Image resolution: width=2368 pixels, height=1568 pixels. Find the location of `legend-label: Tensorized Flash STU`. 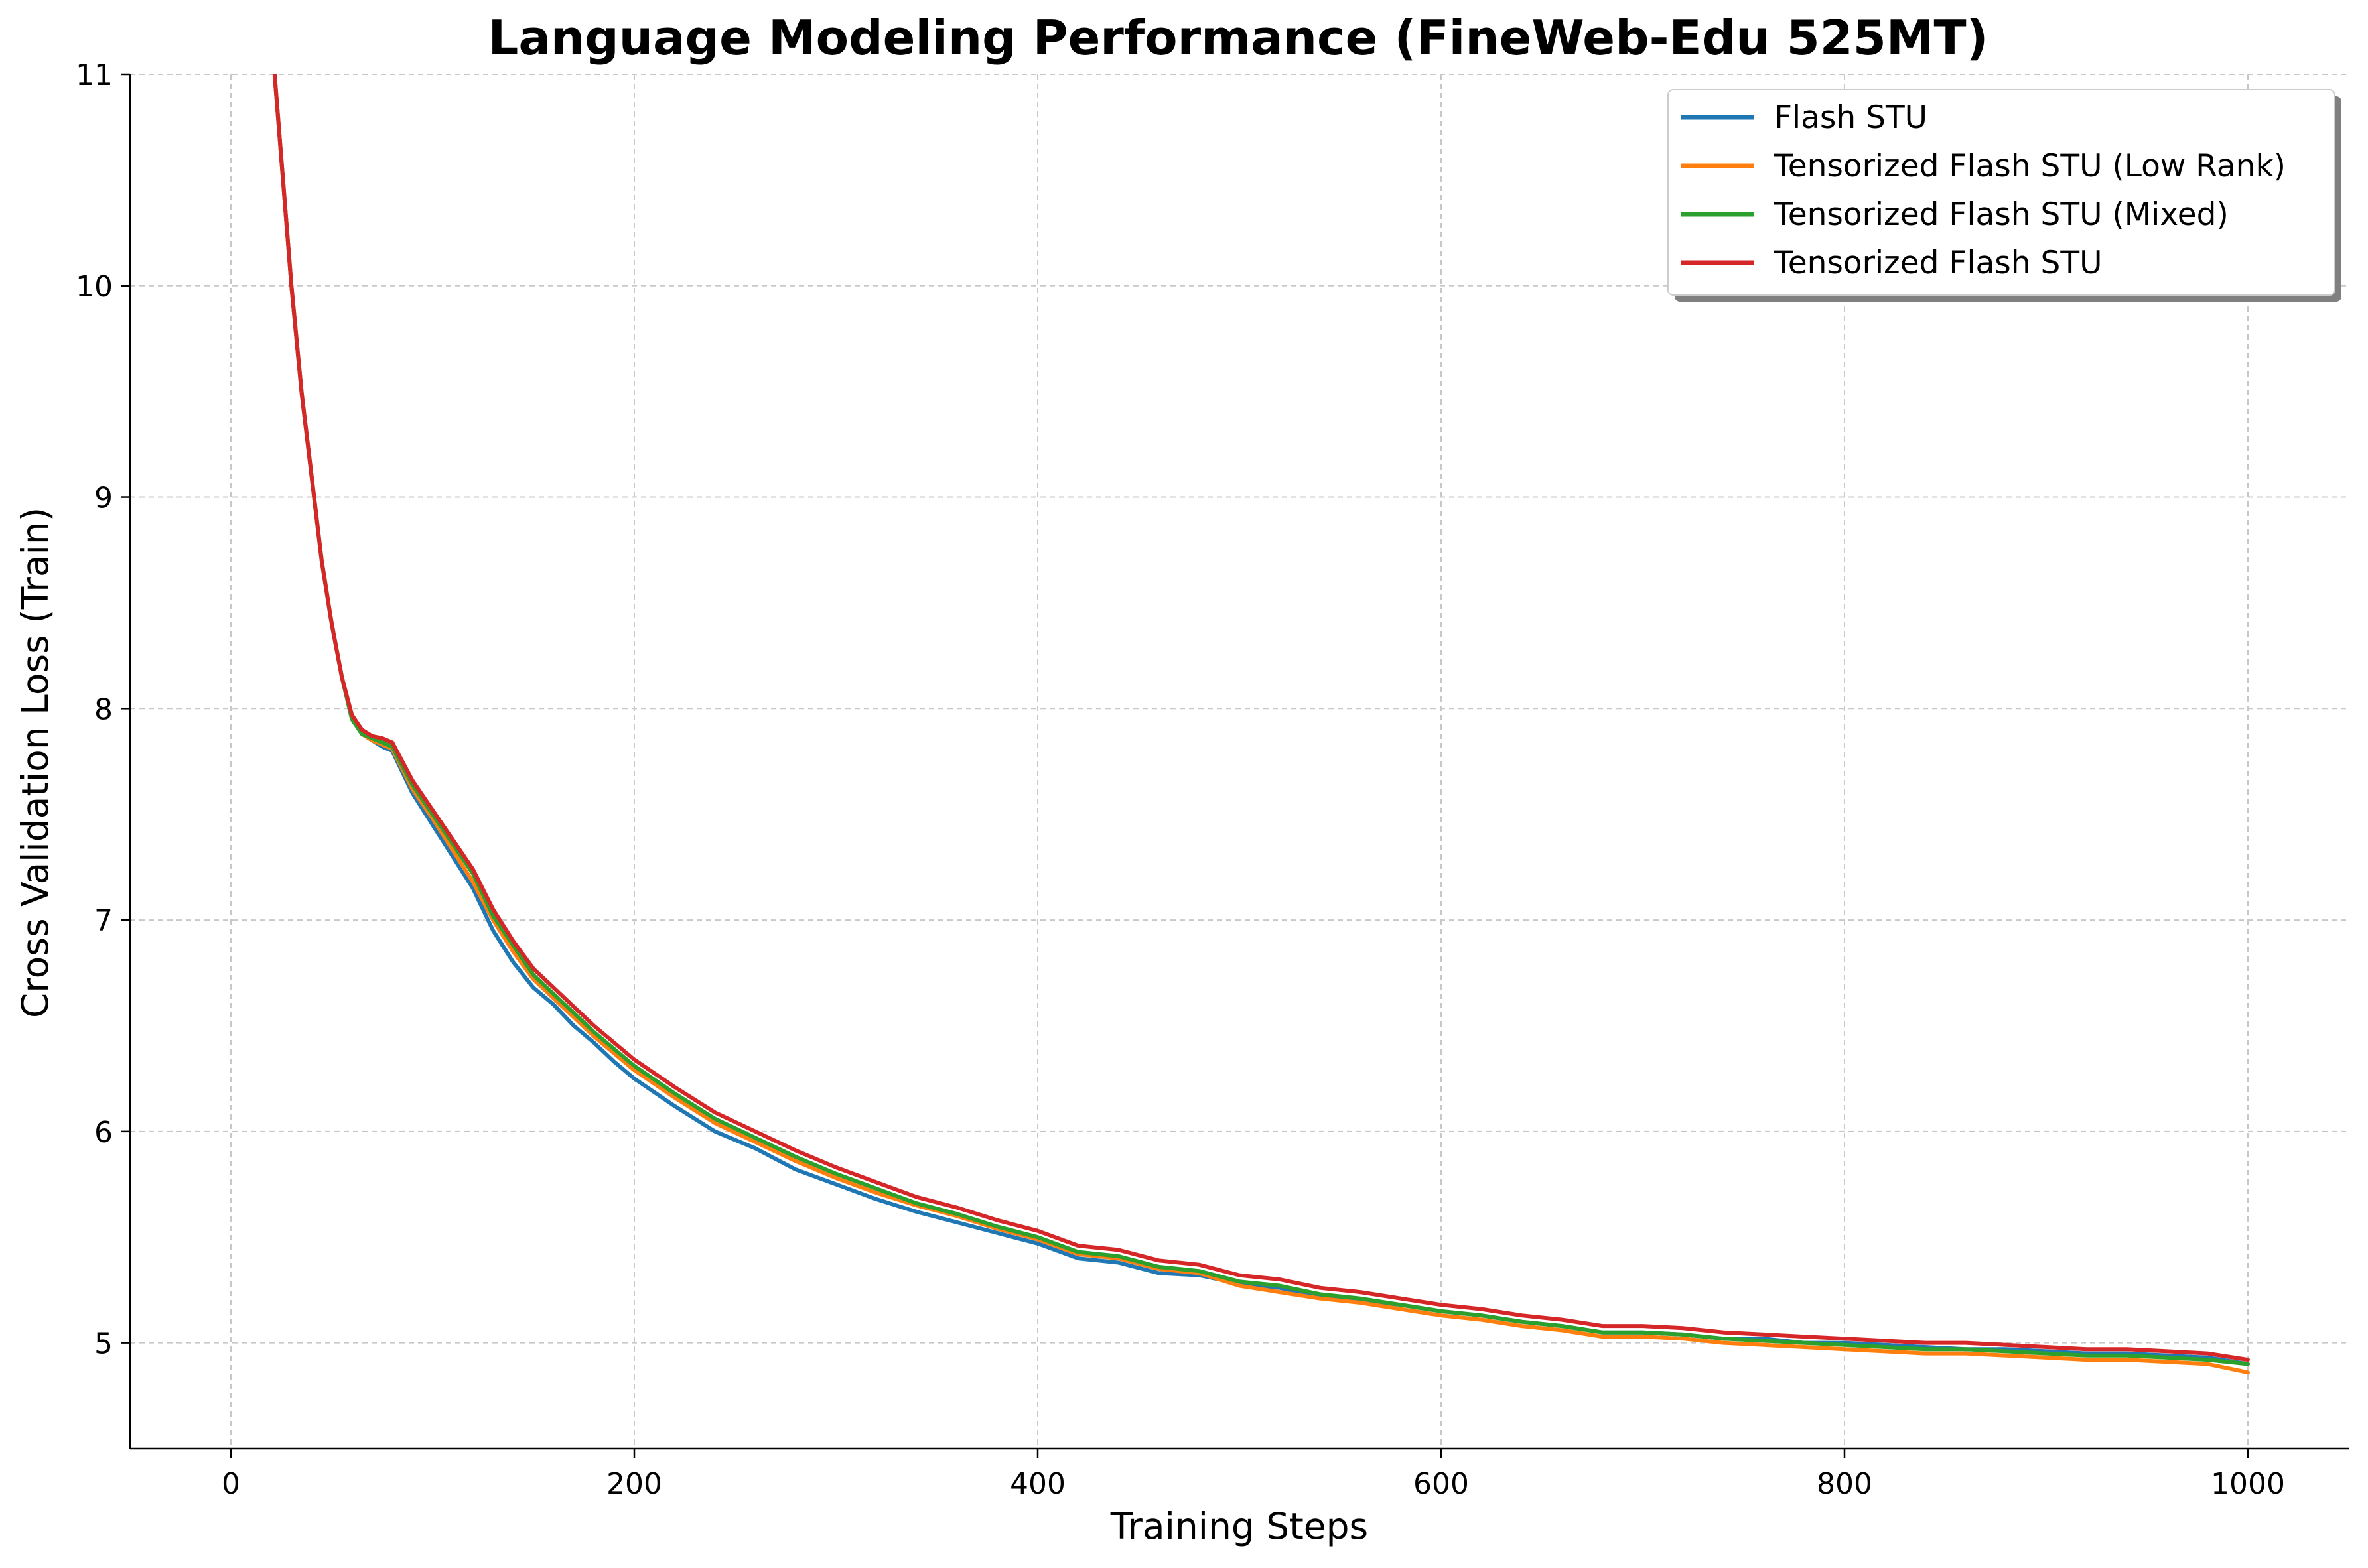

legend-label: Tensorized Flash STU is located at coordinates (1938, 263).